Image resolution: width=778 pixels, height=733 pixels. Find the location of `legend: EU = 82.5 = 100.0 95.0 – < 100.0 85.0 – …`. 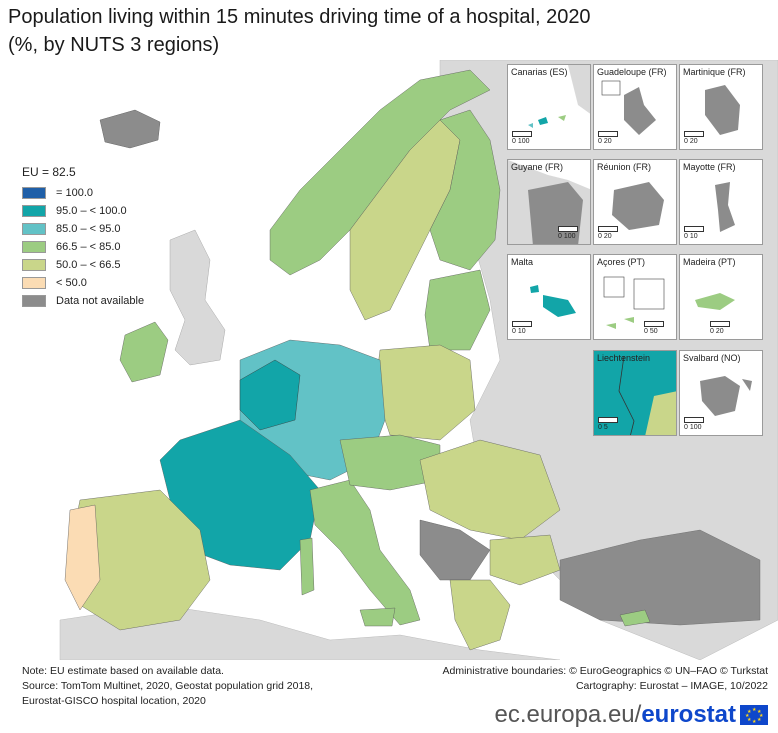

legend: EU = 82.5 = 100.0 95.0 – < 100.0 85.0 – … is located at coordinates (83, 238).